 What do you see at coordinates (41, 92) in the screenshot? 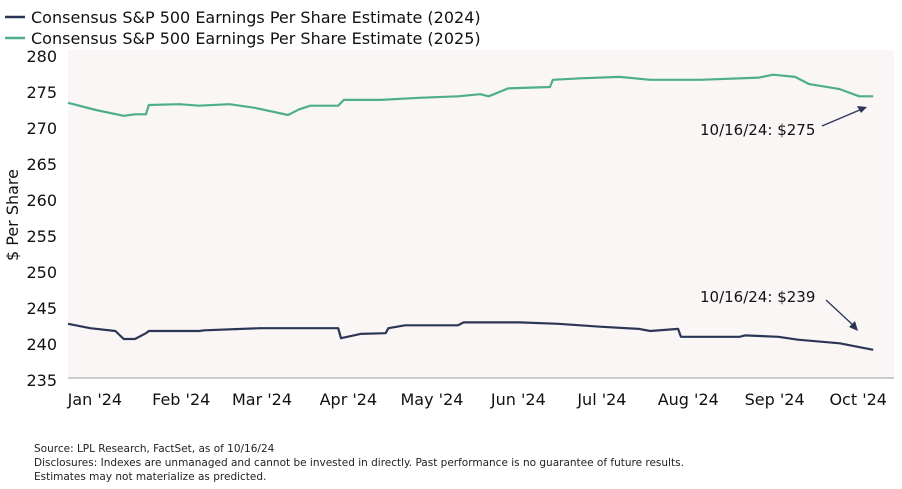
I see `y-tick-label: 275` at bounding box center [41, 92].